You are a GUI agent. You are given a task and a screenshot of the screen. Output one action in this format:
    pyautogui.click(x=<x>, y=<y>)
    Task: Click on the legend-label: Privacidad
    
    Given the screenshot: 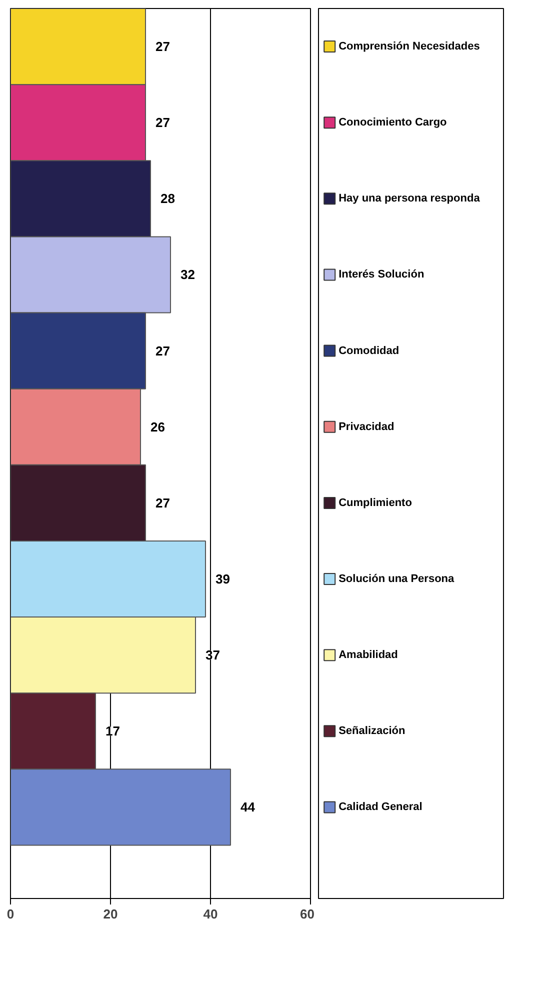 What is the action you would take?
    pyautogui.click(x=366, y=426)
    